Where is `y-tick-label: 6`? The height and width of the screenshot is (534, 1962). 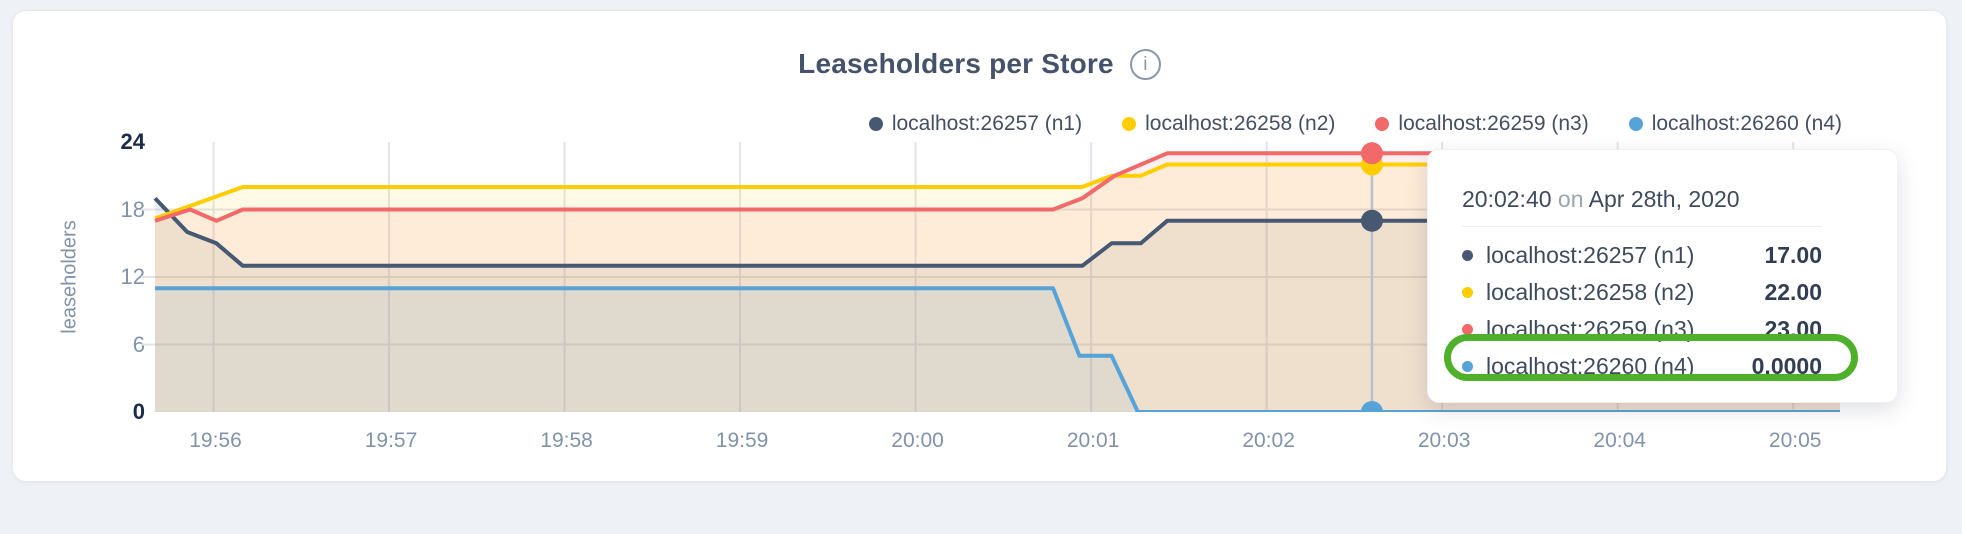 y-tick-label: 6 is located at coordinates (138, 344).